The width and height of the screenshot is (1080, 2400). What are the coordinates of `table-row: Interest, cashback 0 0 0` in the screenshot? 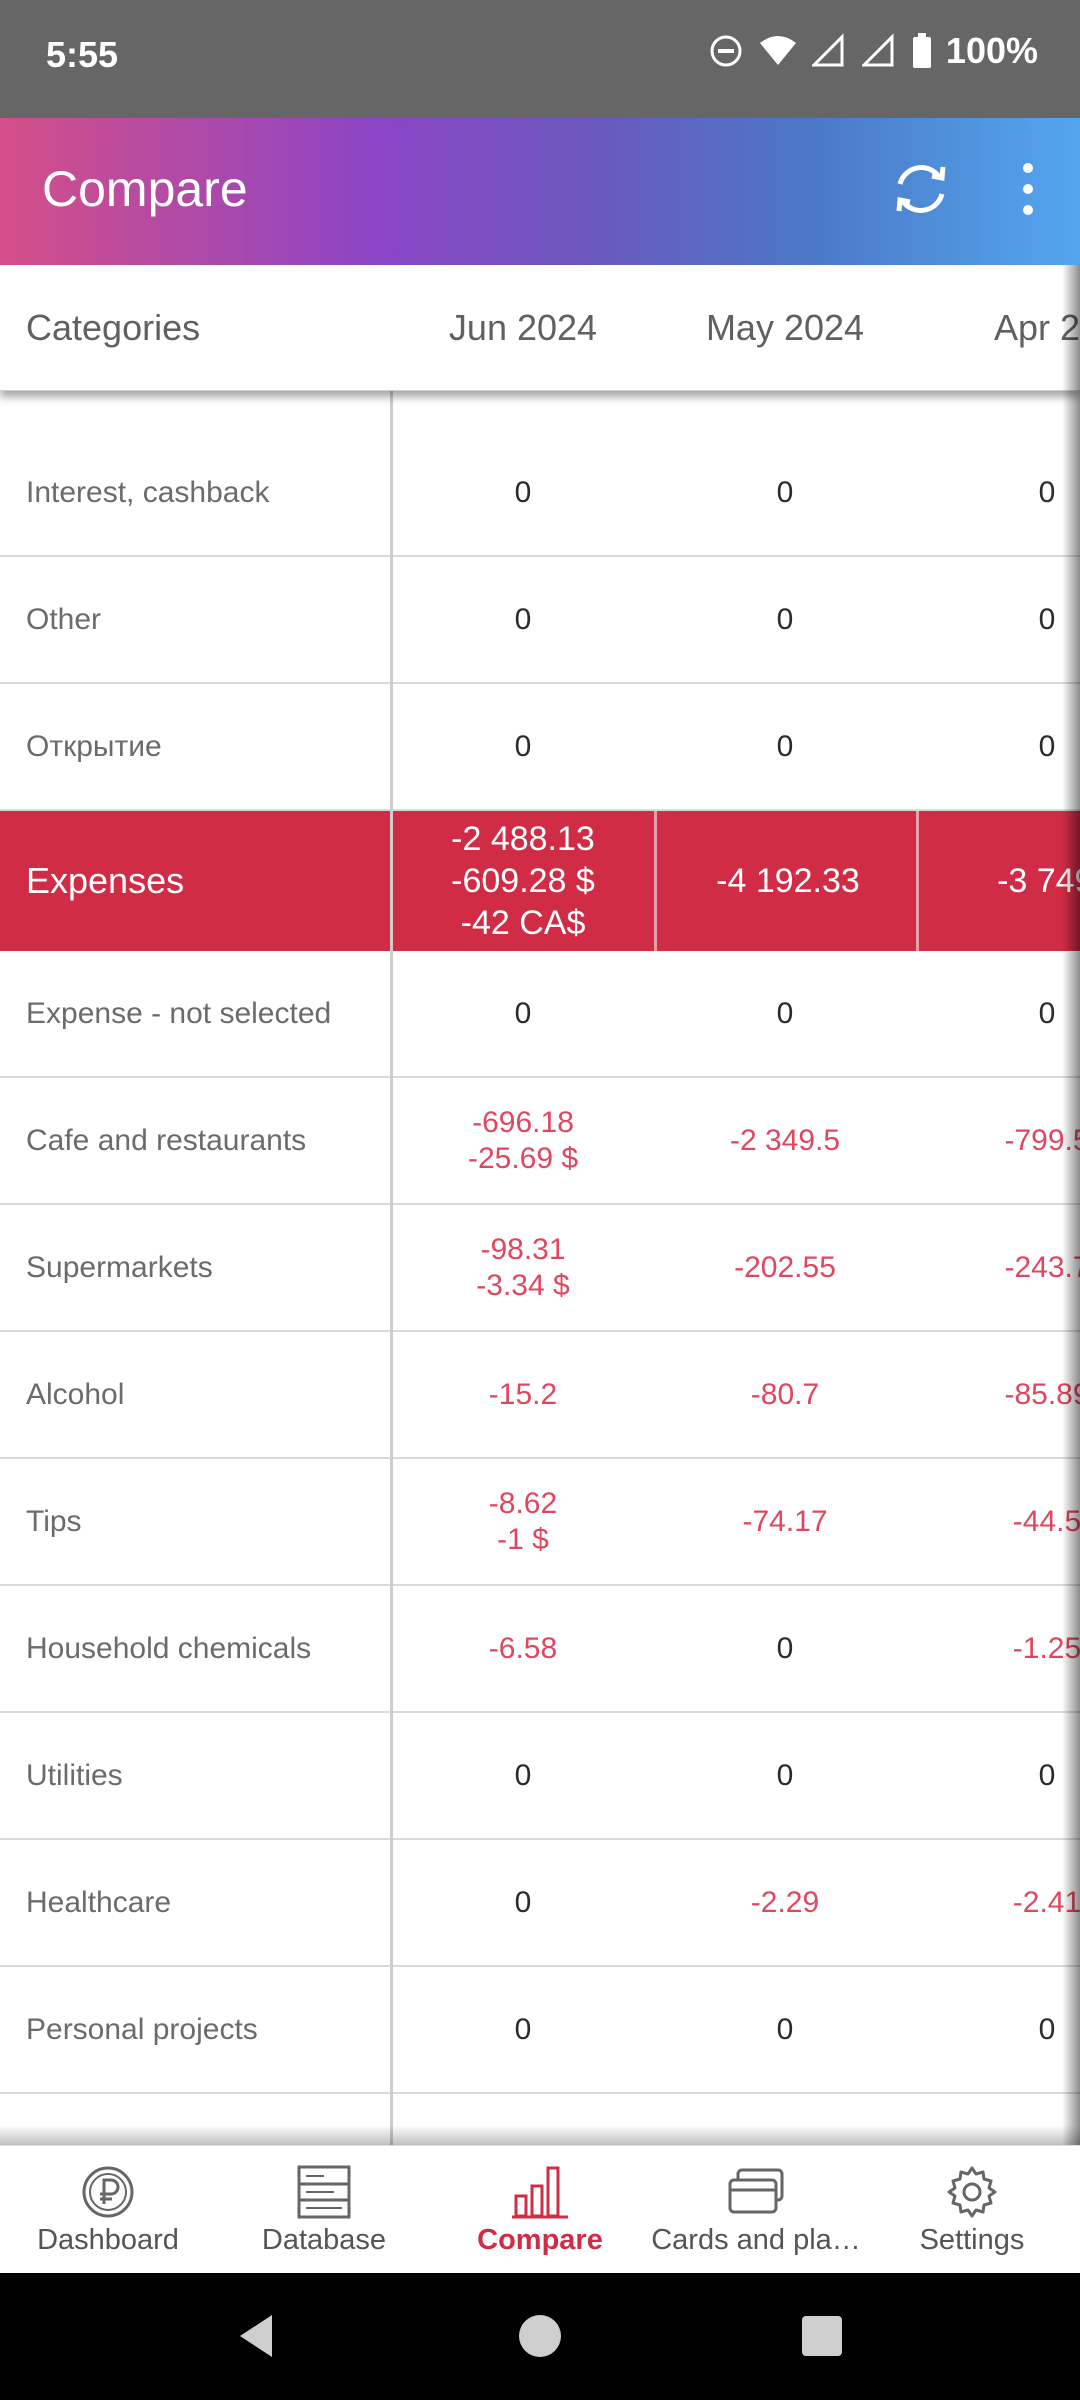 It's located at (540, 493).